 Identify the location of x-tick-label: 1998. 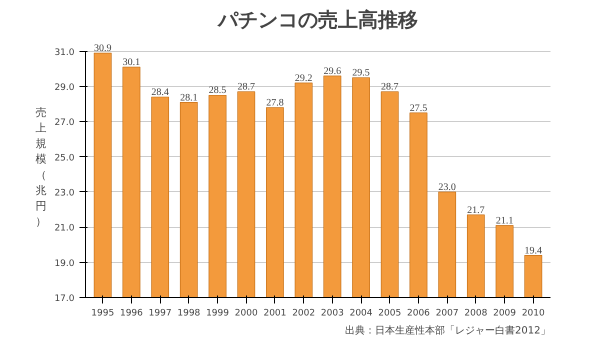
(189, 313).